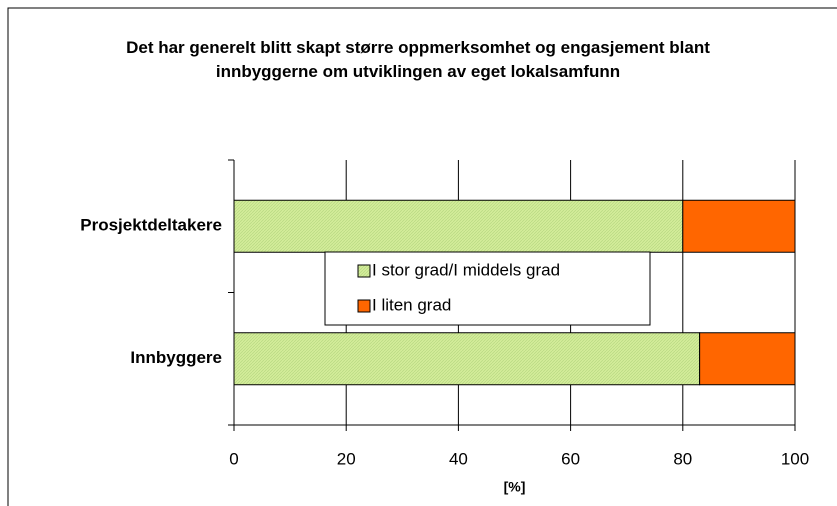 The width and height of the screenshot is (837, 506). I want to click on y-tick-label: Innbyggere, so click(176, 357).